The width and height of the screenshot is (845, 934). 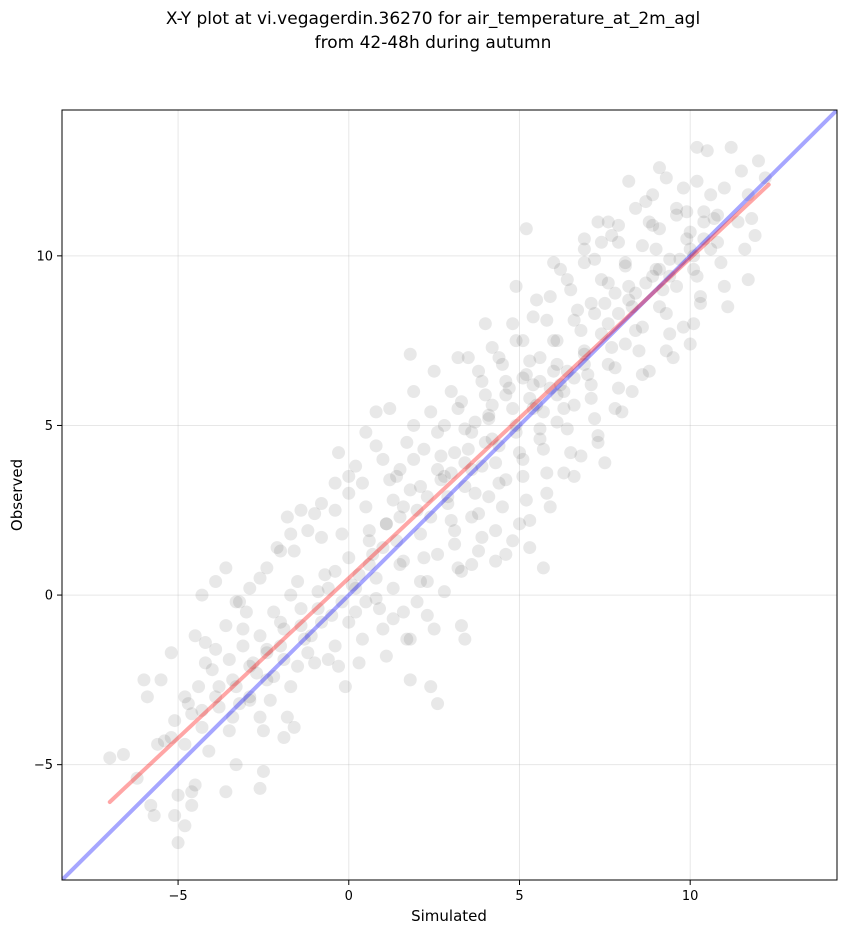 I want to click on x-axis-ticks: −5 0 5 10, so click(x=433, y=892).